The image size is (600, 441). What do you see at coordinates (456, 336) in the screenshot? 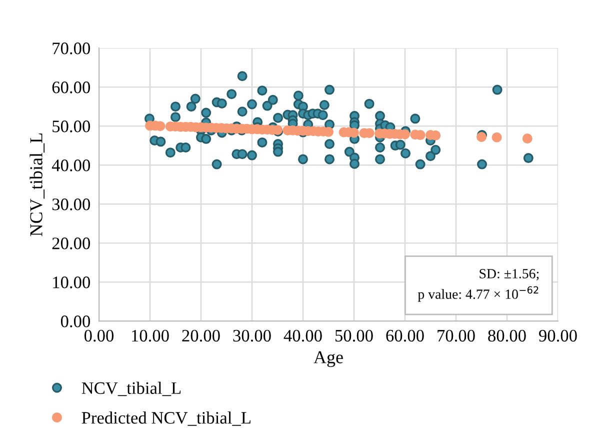
I see `x-tick-label: 70.00` at bounding box center [456, 336].